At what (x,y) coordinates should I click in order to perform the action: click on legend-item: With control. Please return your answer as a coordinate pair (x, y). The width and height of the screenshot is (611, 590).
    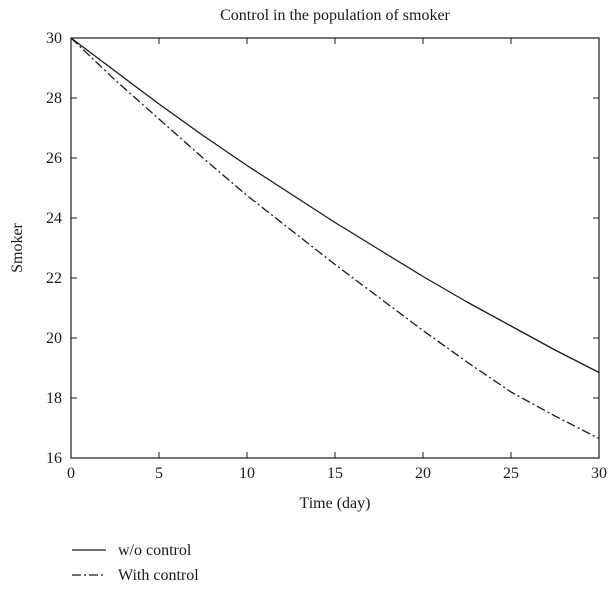
    Looking at the image, I should click on (135, 575).